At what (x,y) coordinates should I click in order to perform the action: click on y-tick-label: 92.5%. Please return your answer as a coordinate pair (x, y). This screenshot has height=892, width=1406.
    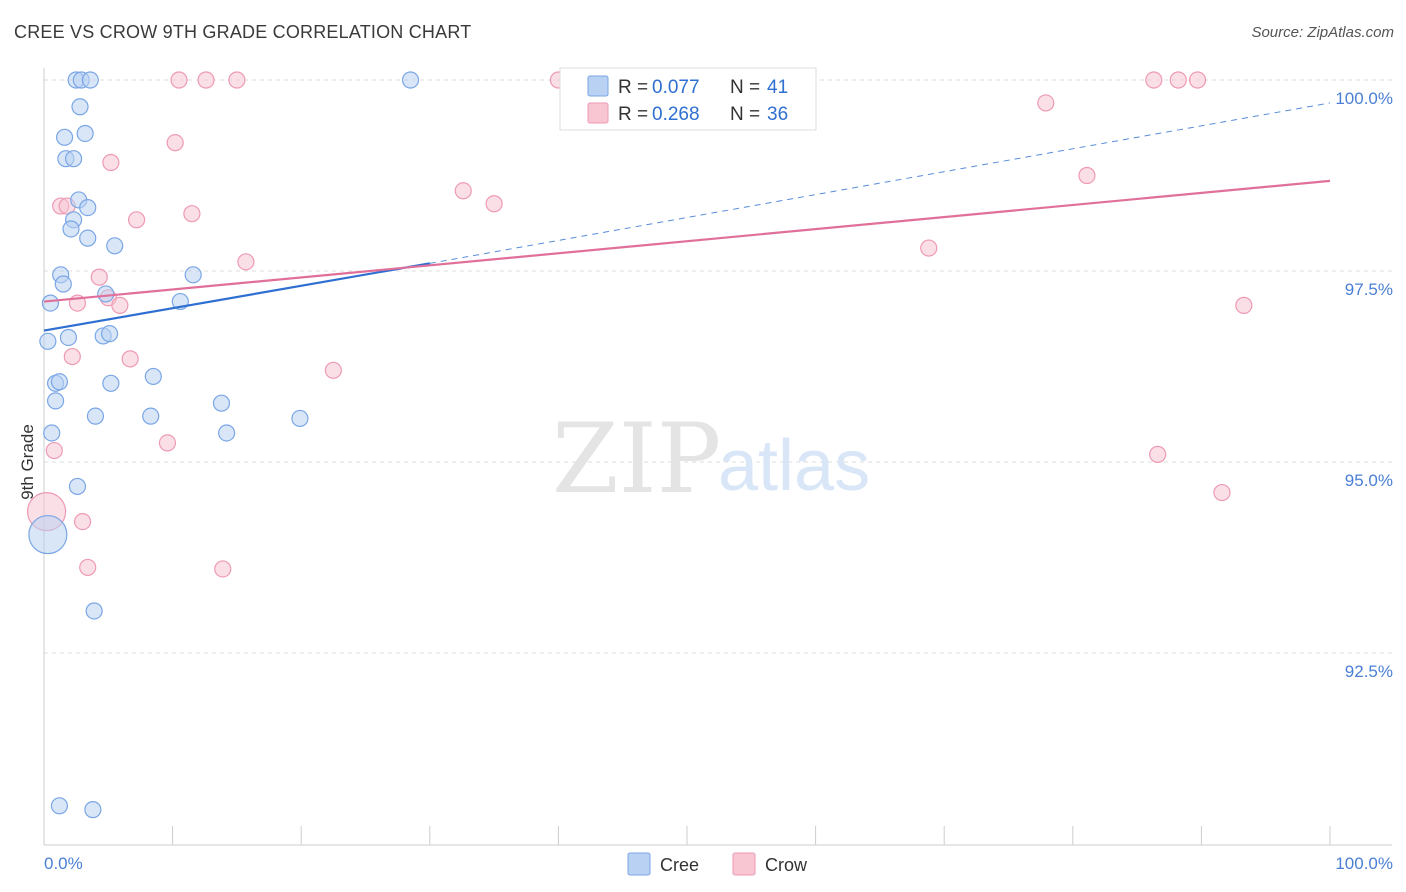
    Looking at the image, I should click on (1369, 671).